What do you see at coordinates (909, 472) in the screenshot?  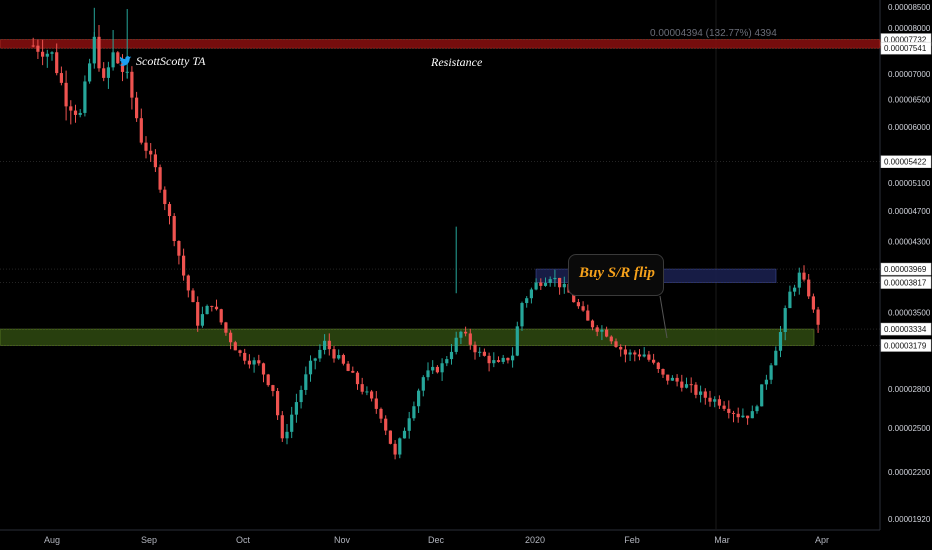 I see `price-tick-label: 0.00002200` at bounding box center [909, 472].